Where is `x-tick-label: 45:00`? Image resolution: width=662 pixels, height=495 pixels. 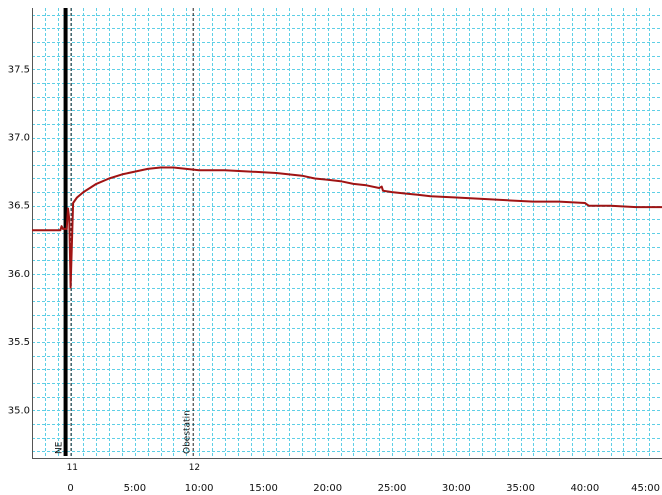 x-tick-label: 45:00 is located at coordinates (645, 488).